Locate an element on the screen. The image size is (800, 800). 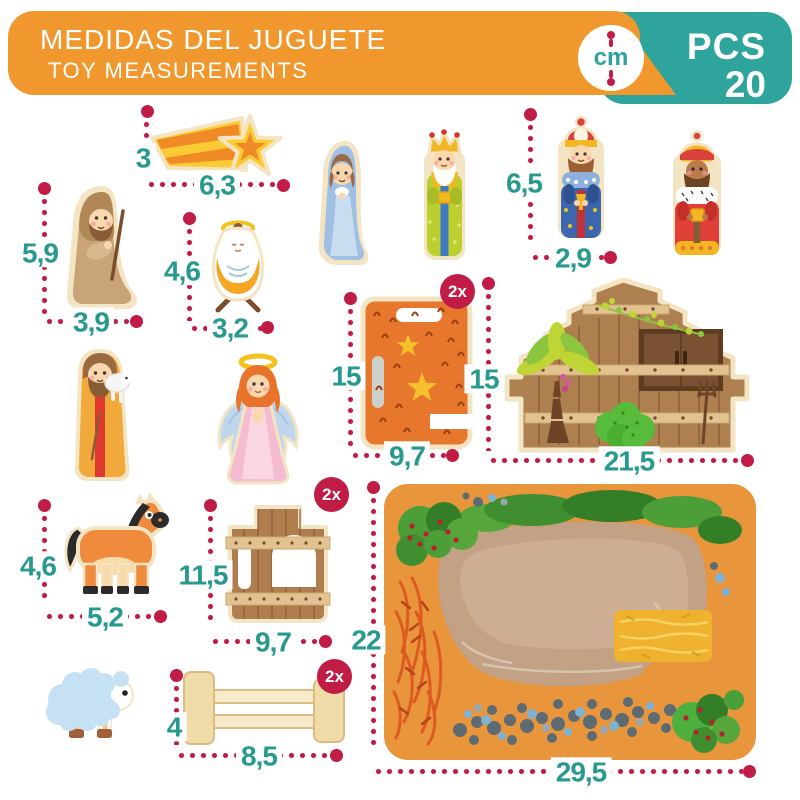
mary-figure is located at coordinates (343, 202).